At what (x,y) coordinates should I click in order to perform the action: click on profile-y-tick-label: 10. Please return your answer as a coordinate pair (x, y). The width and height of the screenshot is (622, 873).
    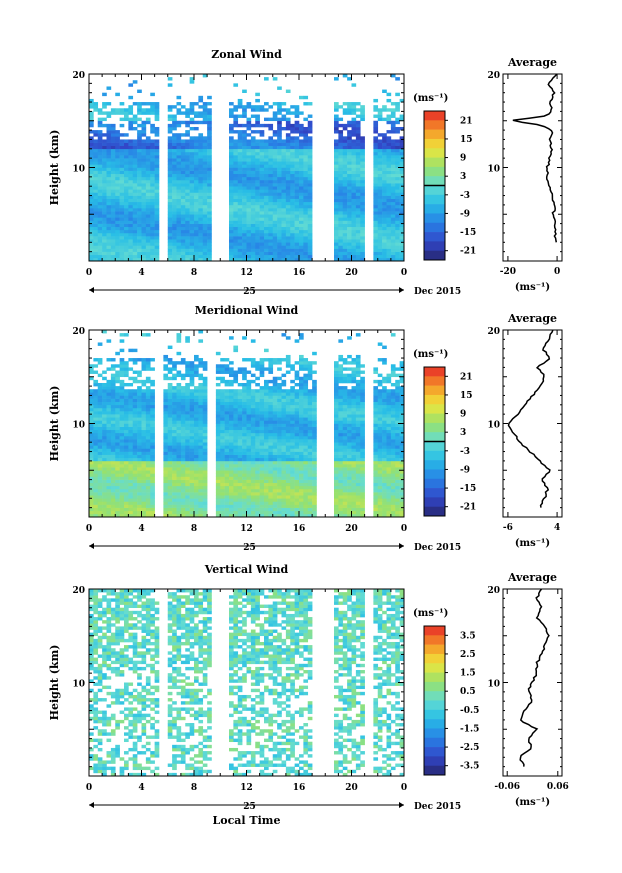
    Looking at the image, I should click on (493, 685).